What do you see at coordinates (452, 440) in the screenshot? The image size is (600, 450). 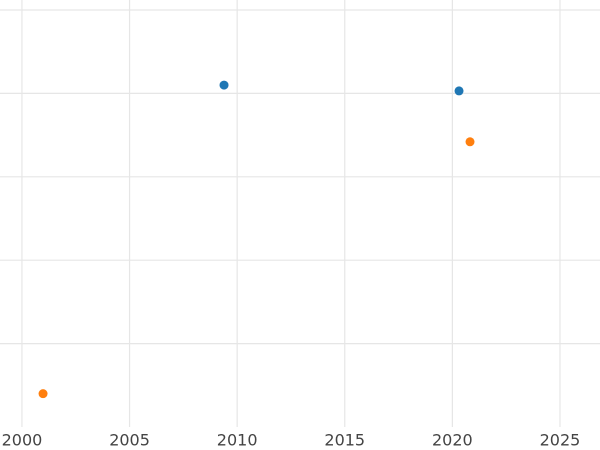 I see `x-tick-label: 2020` at bounding box center [452, 440].